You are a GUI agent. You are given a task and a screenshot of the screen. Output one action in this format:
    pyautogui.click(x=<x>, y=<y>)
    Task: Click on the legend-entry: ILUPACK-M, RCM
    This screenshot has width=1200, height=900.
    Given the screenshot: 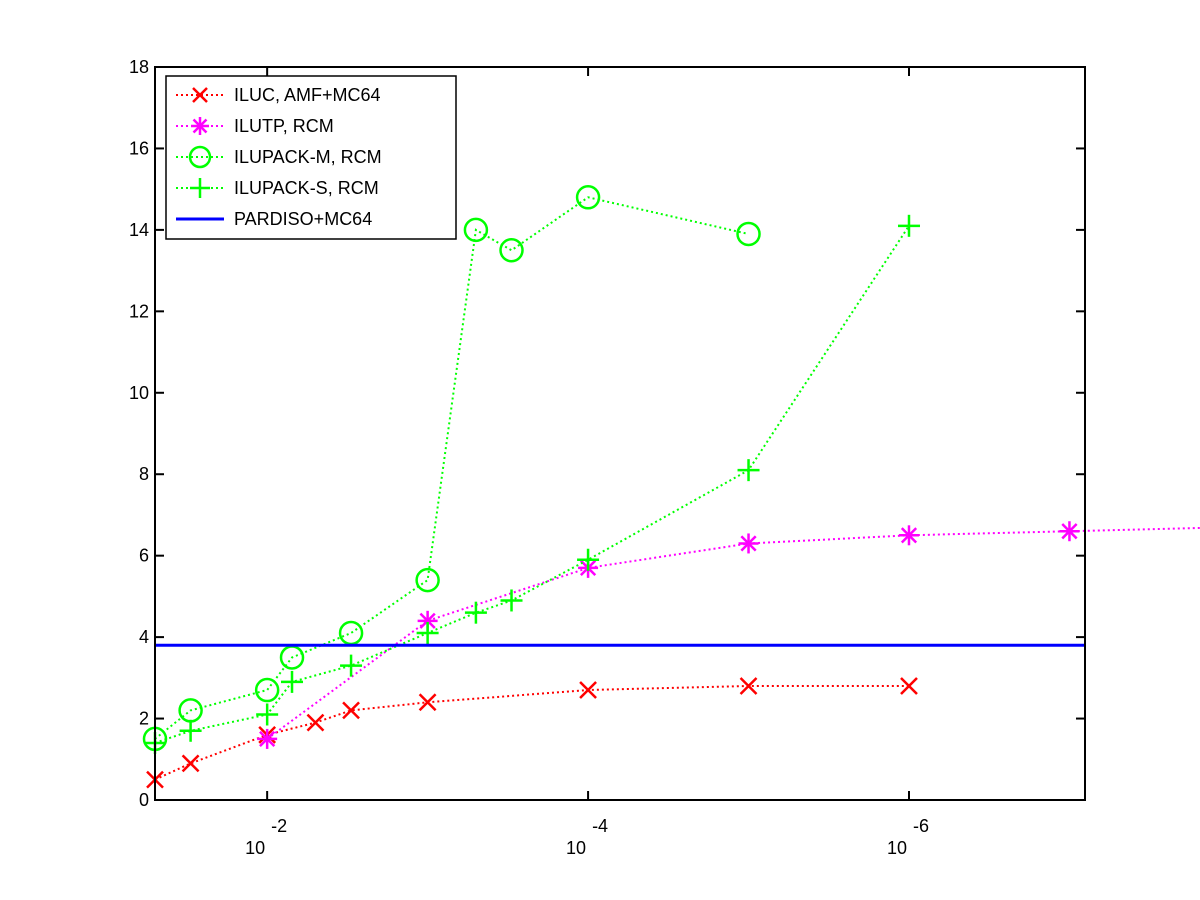 What is the action you would take?
    pyautogui.click(x=279, y=157)
    